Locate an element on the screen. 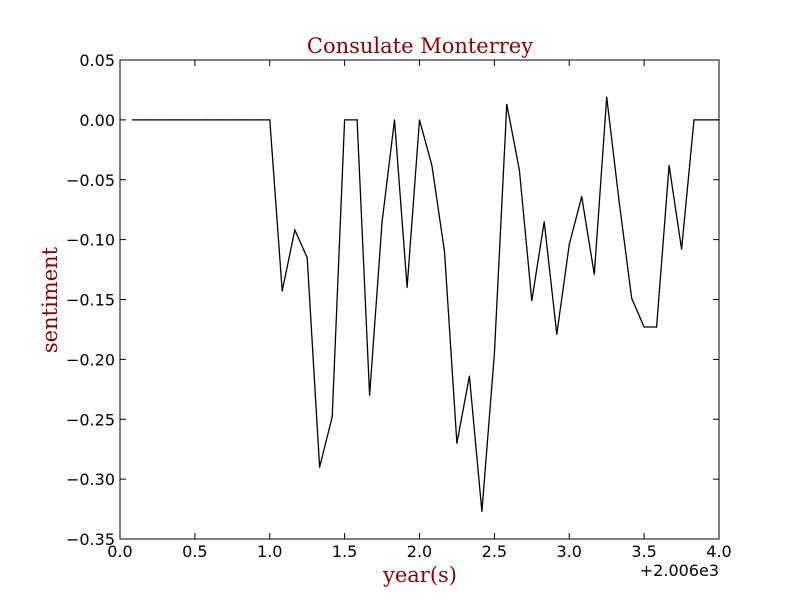 The height and width of the screenshot is (605, 800). chart-title: Consulate Monterrey is located at coordinates (420, 46).